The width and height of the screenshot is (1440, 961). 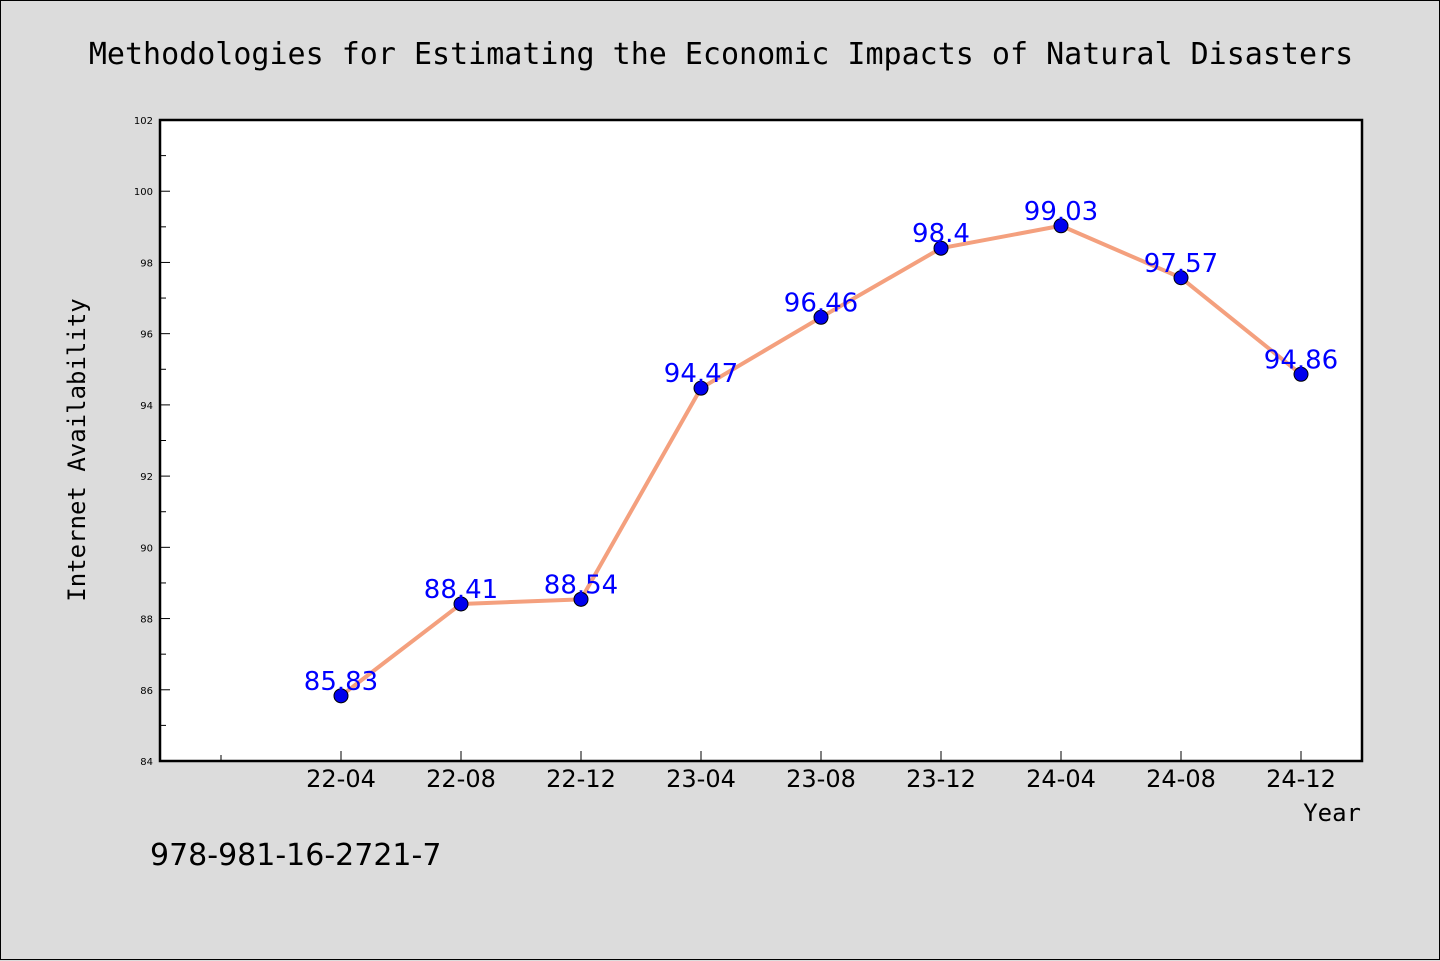 What do you see at coordinates (146, 762) in the screenshot?
I see `y-tick-label: 84` at bounding box center [146, 762].